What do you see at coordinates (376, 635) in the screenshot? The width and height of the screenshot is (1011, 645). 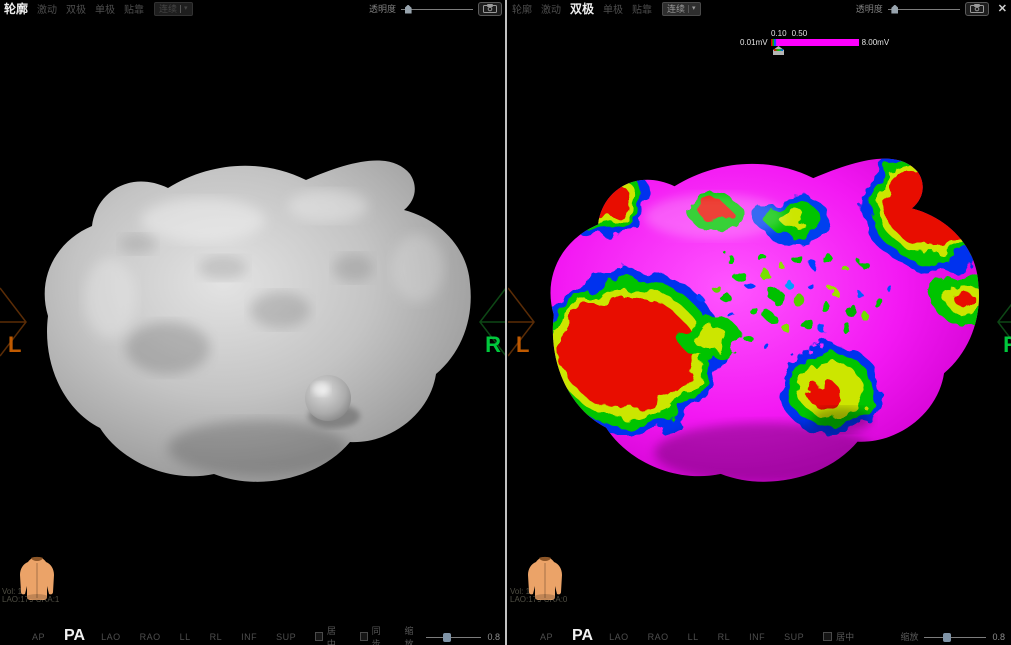 I see `sync-checkbox-label: 同步` at bounding box center [376, 635].